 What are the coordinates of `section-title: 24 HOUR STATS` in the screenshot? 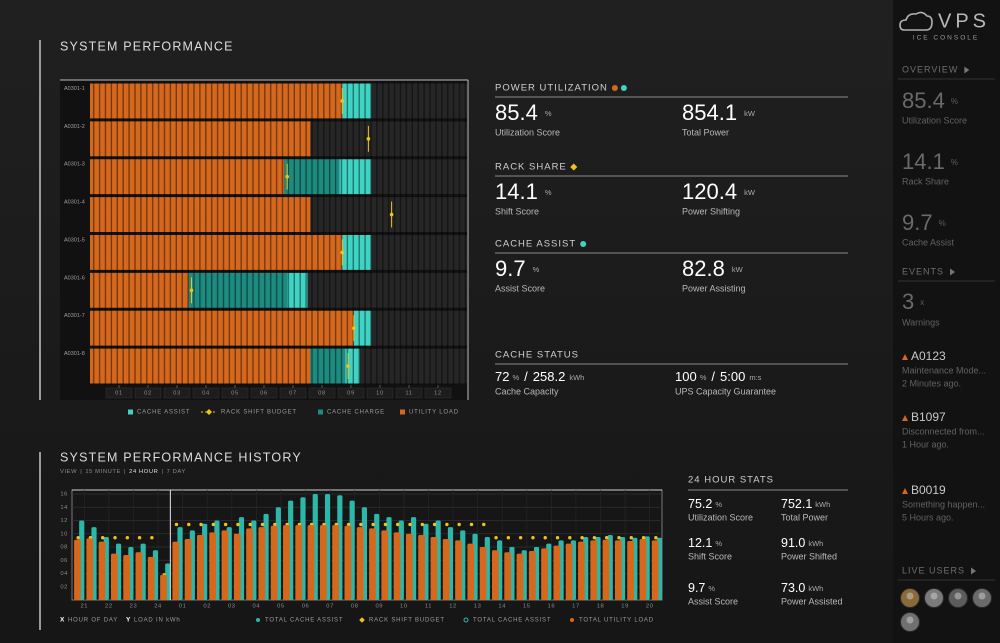 It's located at (731, 480).